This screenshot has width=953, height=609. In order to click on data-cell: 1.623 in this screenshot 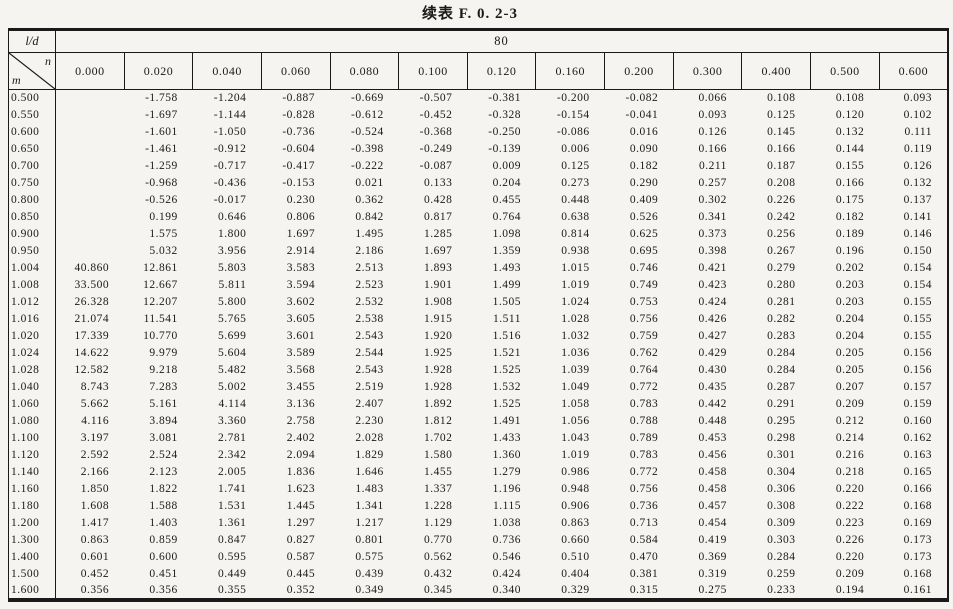, I will do `click(301, 489)`.